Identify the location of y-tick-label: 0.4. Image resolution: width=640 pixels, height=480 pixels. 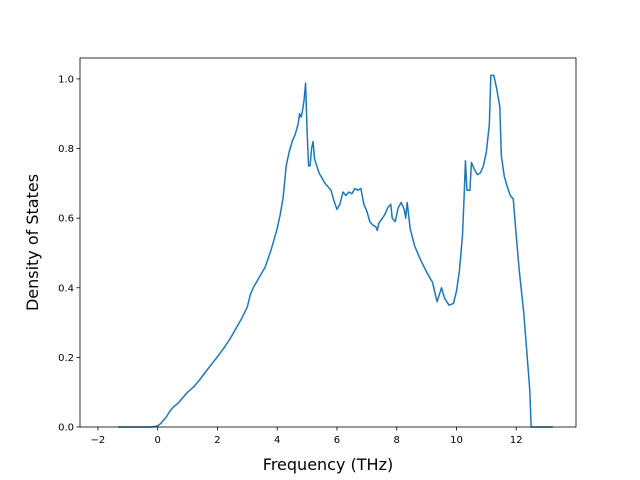
(66, 288).